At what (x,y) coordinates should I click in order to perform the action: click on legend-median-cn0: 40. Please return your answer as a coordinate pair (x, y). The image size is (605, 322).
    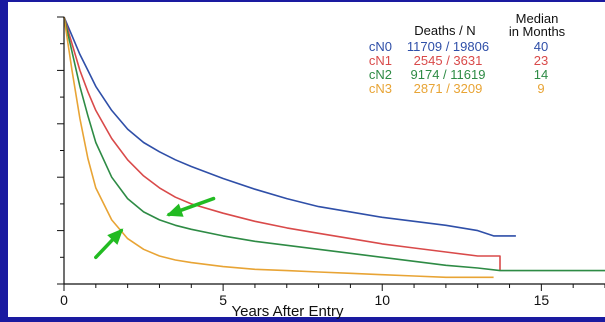
    Looking at the image, I should click on (541, 46).